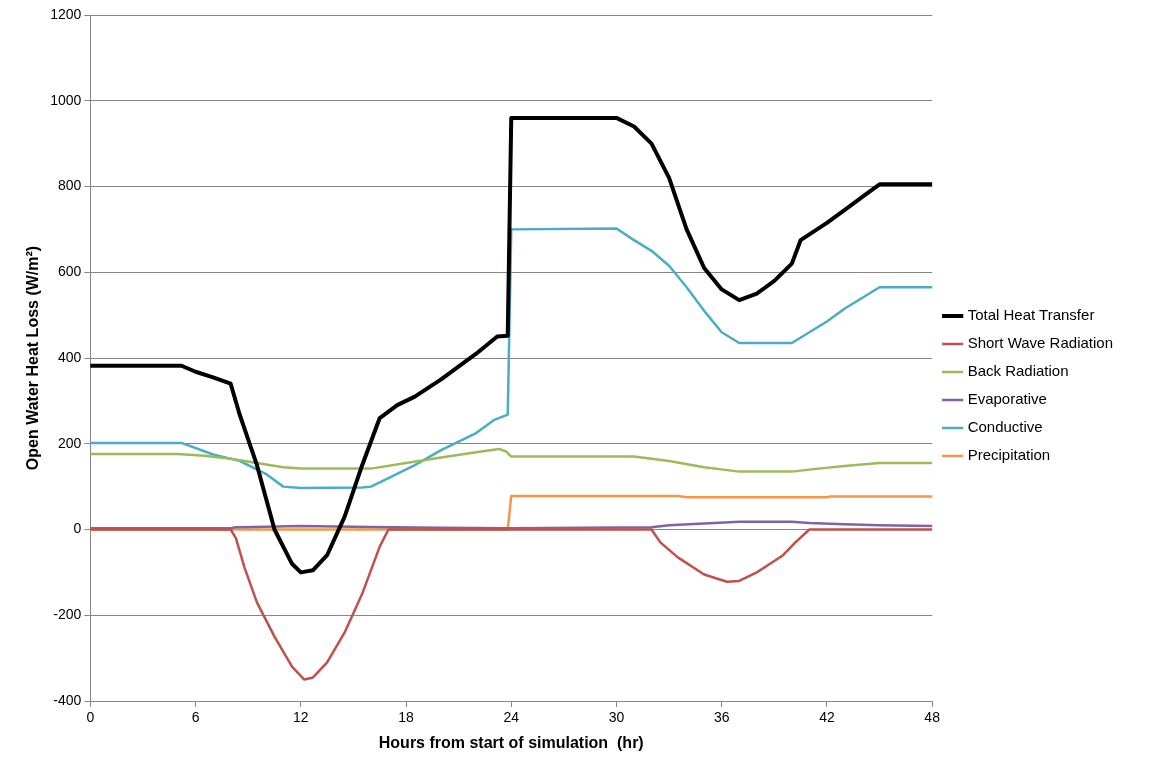  What do you see at coordinates (67, 614) in the screenshot?
I see `y-tick-label: -200` at bounding box center [67, 614].